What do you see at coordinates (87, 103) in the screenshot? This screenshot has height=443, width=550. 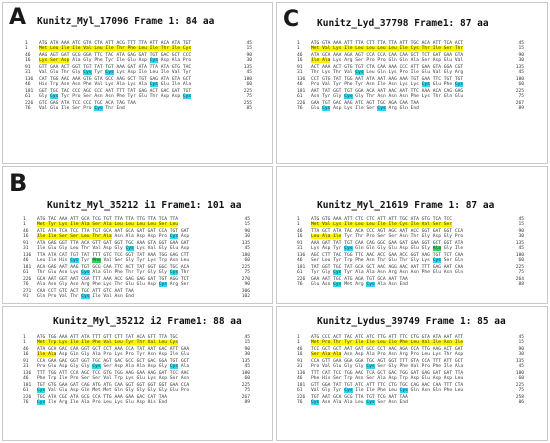 I see `sequence-segment: GTC GAG ATA TCC CCC TGC ACA TAG TAA` at bounding box center [87, 103].